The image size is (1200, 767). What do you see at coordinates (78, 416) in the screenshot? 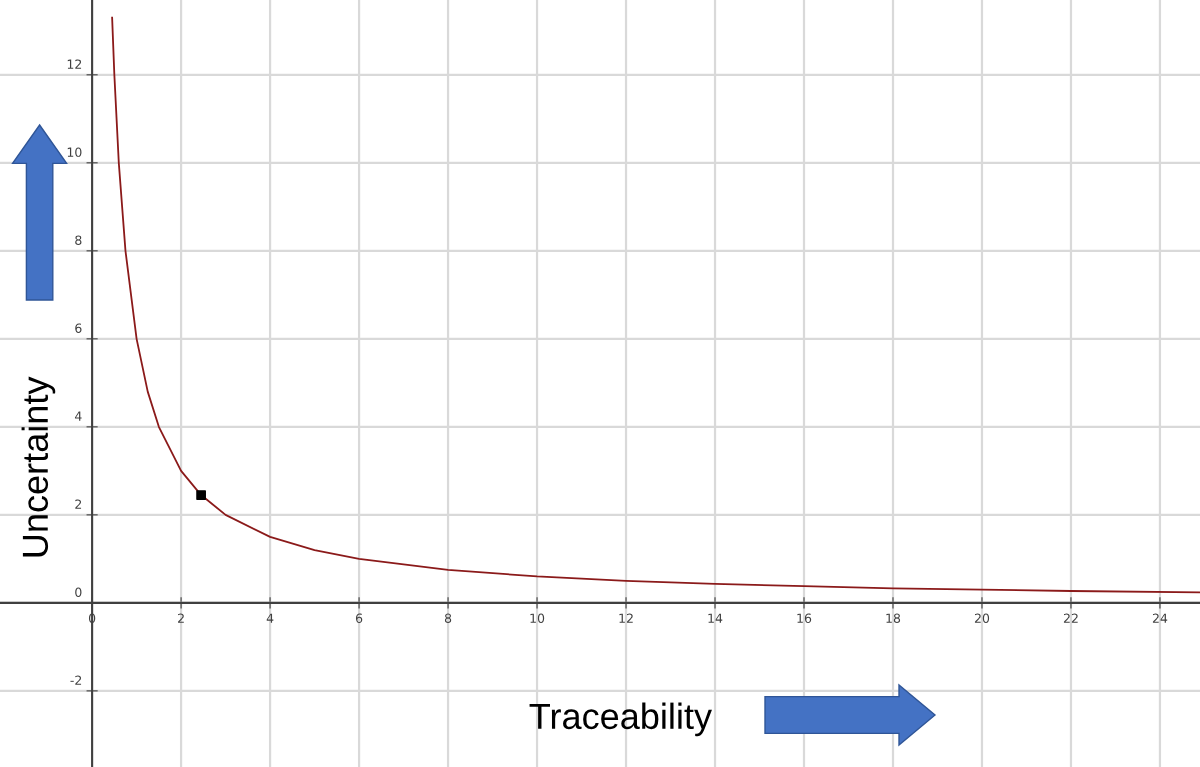
I see `y-tick-label: 4` at bounding box center [78, 416].